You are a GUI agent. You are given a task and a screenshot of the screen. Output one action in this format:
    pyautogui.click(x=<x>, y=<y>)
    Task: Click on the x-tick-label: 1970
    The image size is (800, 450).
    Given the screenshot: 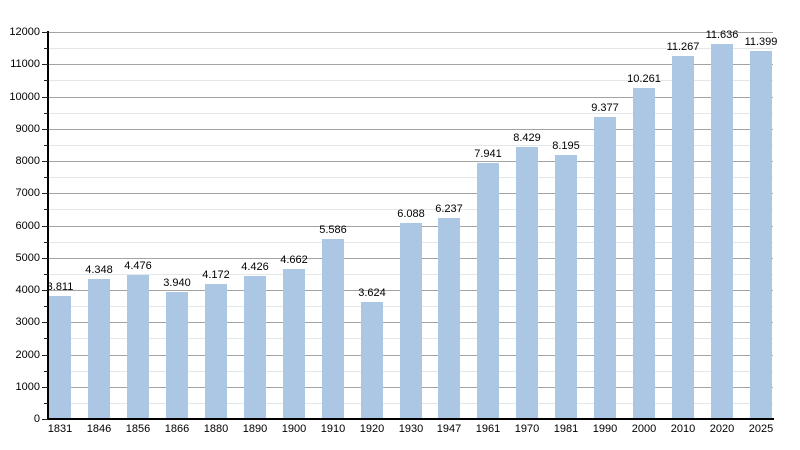 What is the action you would take?
    pyautogui.click(x=527, y=429)
    